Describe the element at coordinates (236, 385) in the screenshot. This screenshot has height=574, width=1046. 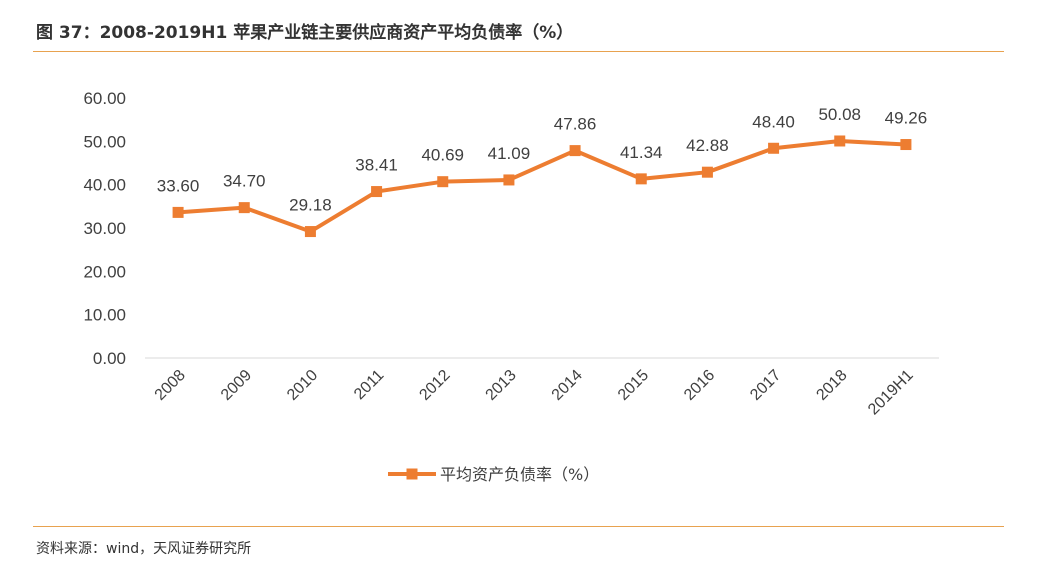
I see `x-tick-label: 2009` at that location.